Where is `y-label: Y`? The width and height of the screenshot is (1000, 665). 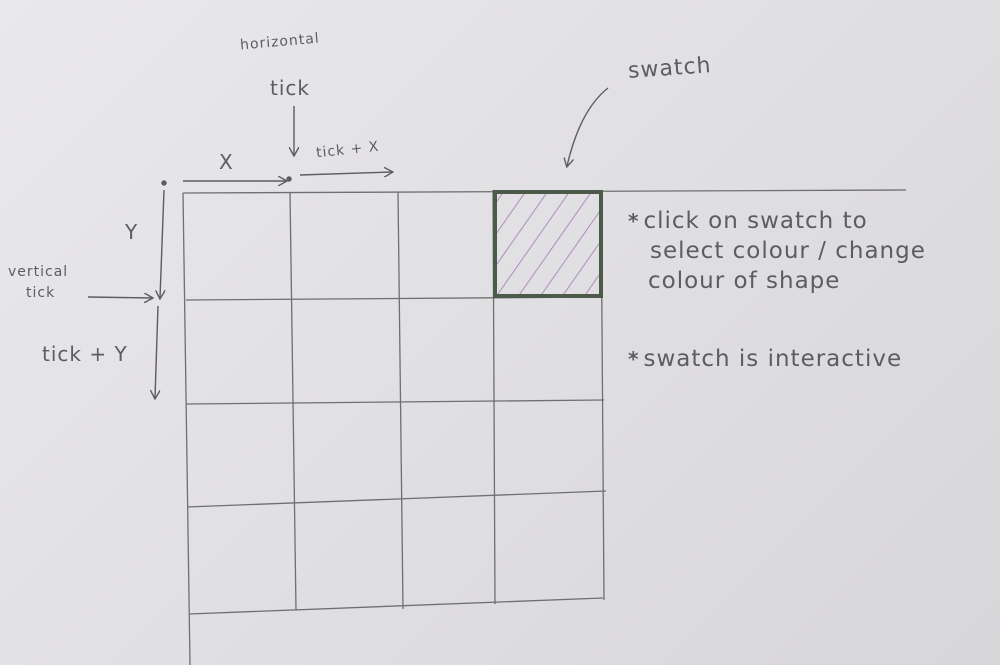
y-label: Y is located at coordinates (132, 232).